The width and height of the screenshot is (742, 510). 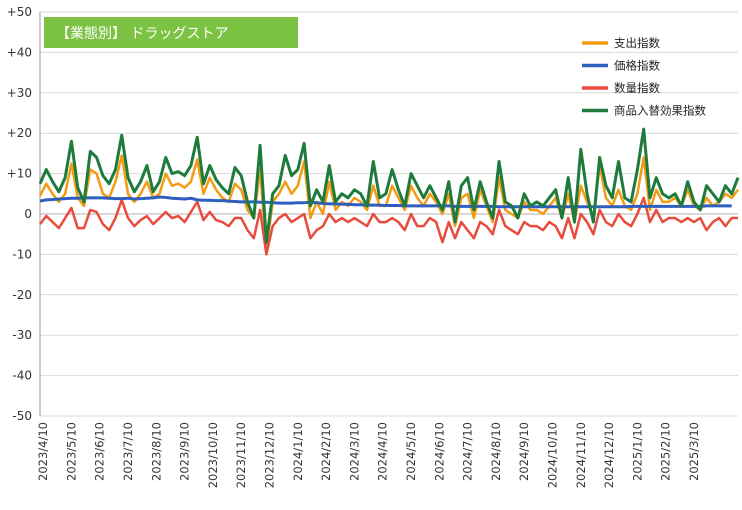 What do you see at coordinates (694, 451) in the screenshot?
I see `x-tick-label: 2025/3/10` at bounding box center [694, 451].